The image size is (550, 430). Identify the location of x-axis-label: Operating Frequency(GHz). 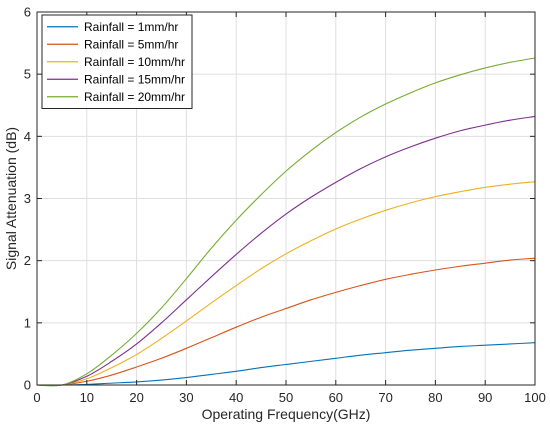
(286, 414).